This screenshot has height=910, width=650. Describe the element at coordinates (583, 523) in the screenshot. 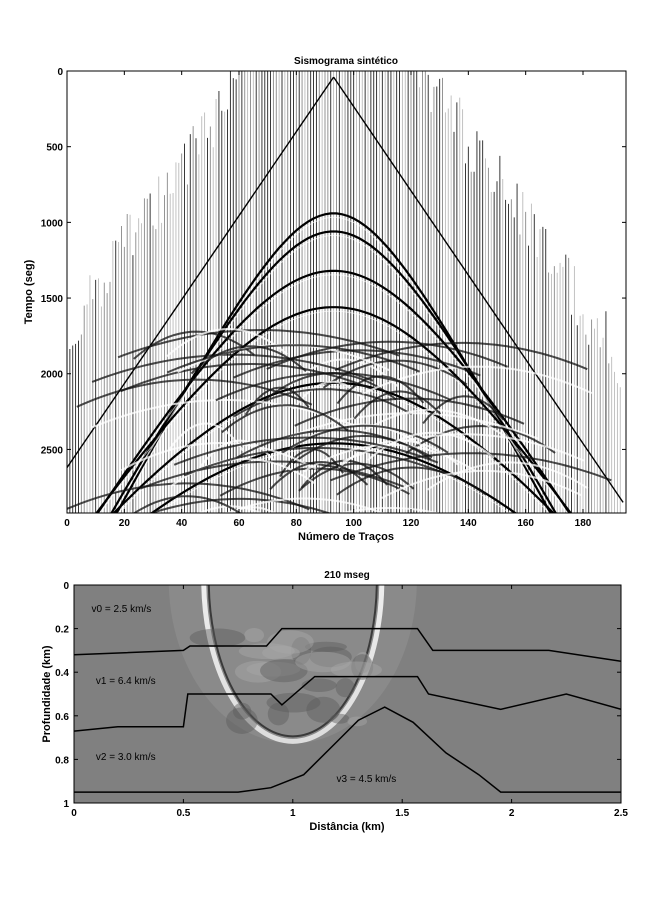

I see `x-tick-label: 180` at that location.